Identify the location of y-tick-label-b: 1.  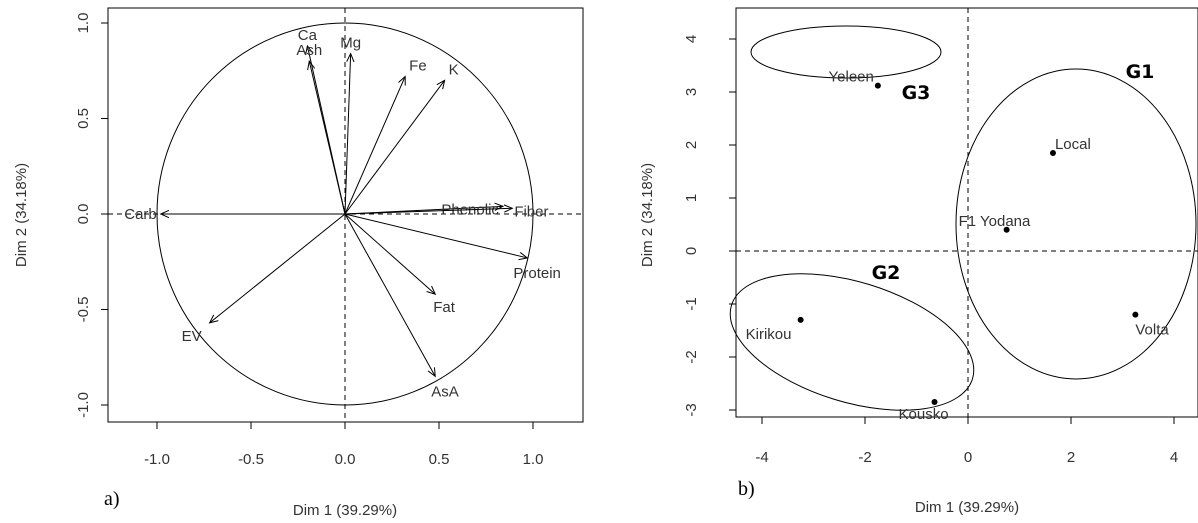
(691, 198).